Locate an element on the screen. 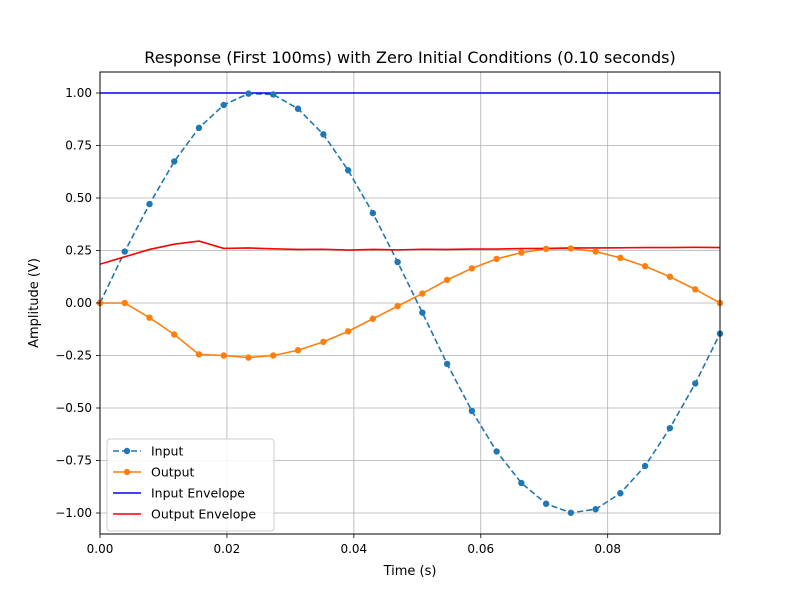 The width and height of the screenshot is (800, 604). x-tick-label: 0.06 is located at coordinates (480, 549).